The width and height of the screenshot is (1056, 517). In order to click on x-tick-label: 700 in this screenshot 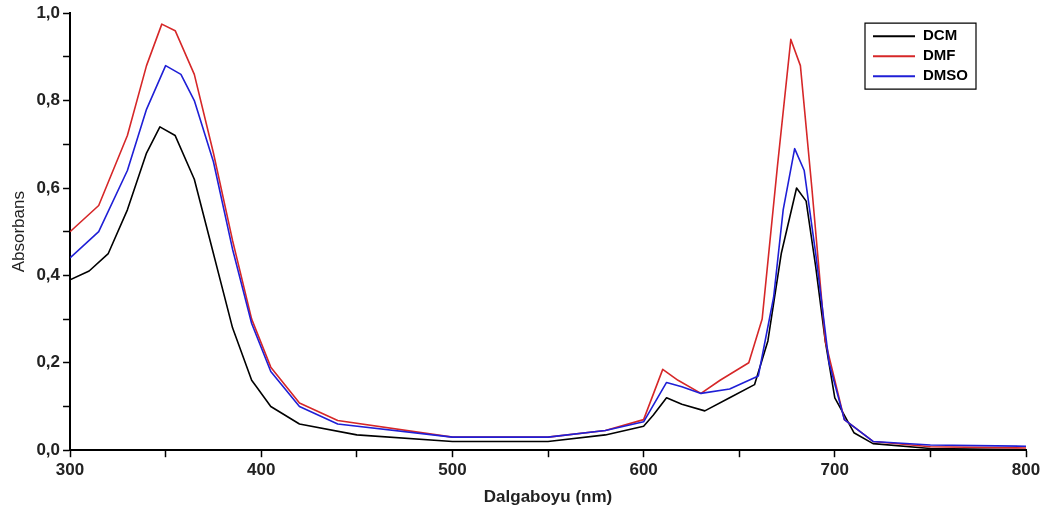, I will do `click(834, 470)`.